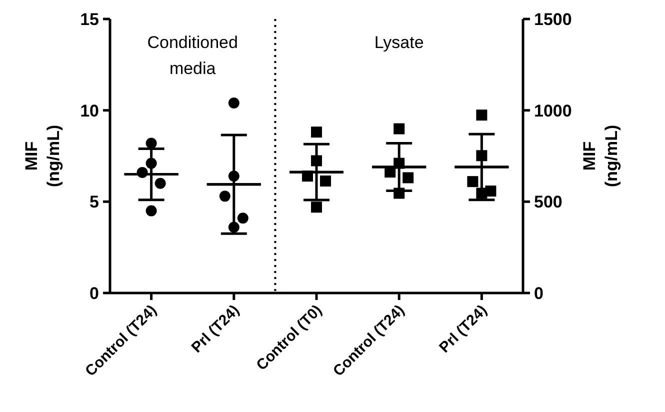  Describe the element at coordinates (399, 42) in the screenshot. I see `annotation: Lysate` at that location.